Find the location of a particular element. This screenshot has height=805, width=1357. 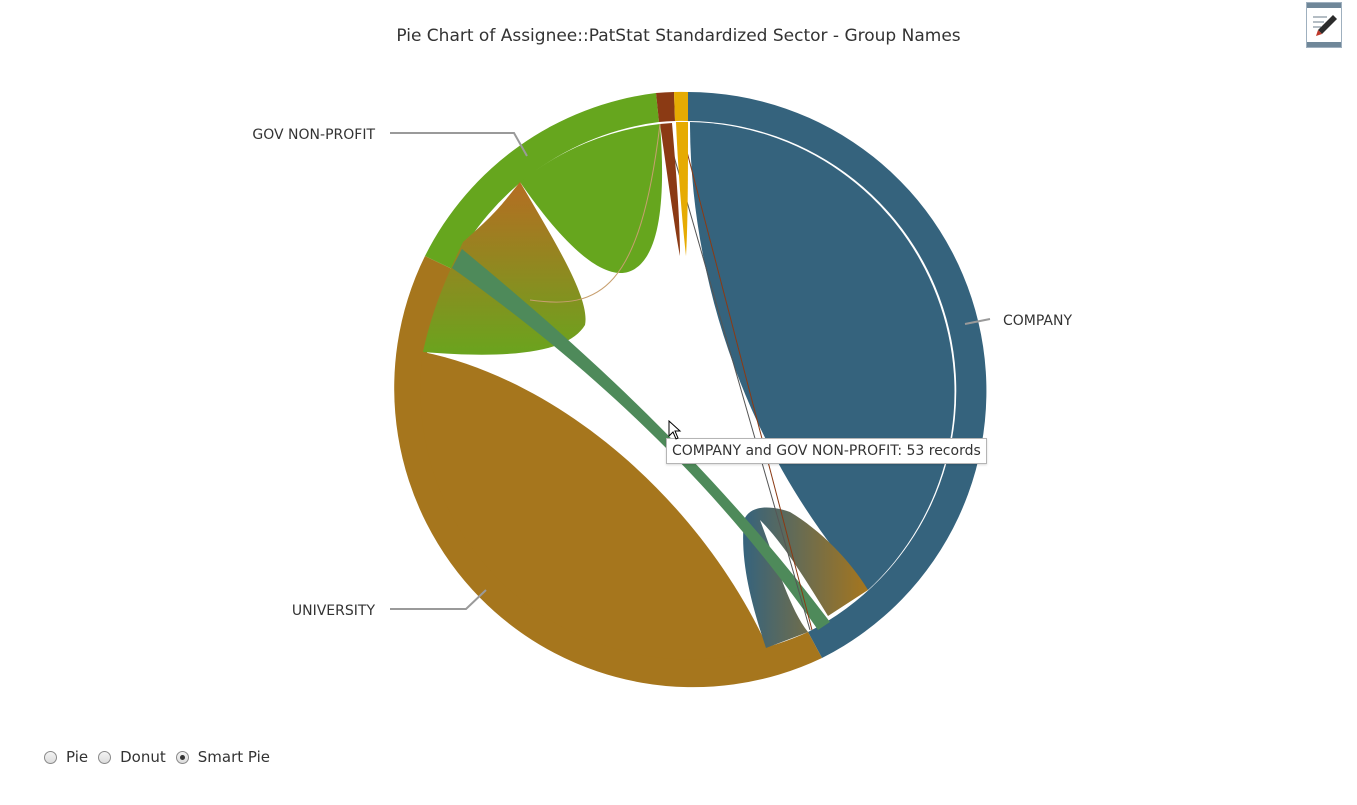

slice-label-gov-non-profit: GOV NON-PROFIT is located at coordinates (313, 135).